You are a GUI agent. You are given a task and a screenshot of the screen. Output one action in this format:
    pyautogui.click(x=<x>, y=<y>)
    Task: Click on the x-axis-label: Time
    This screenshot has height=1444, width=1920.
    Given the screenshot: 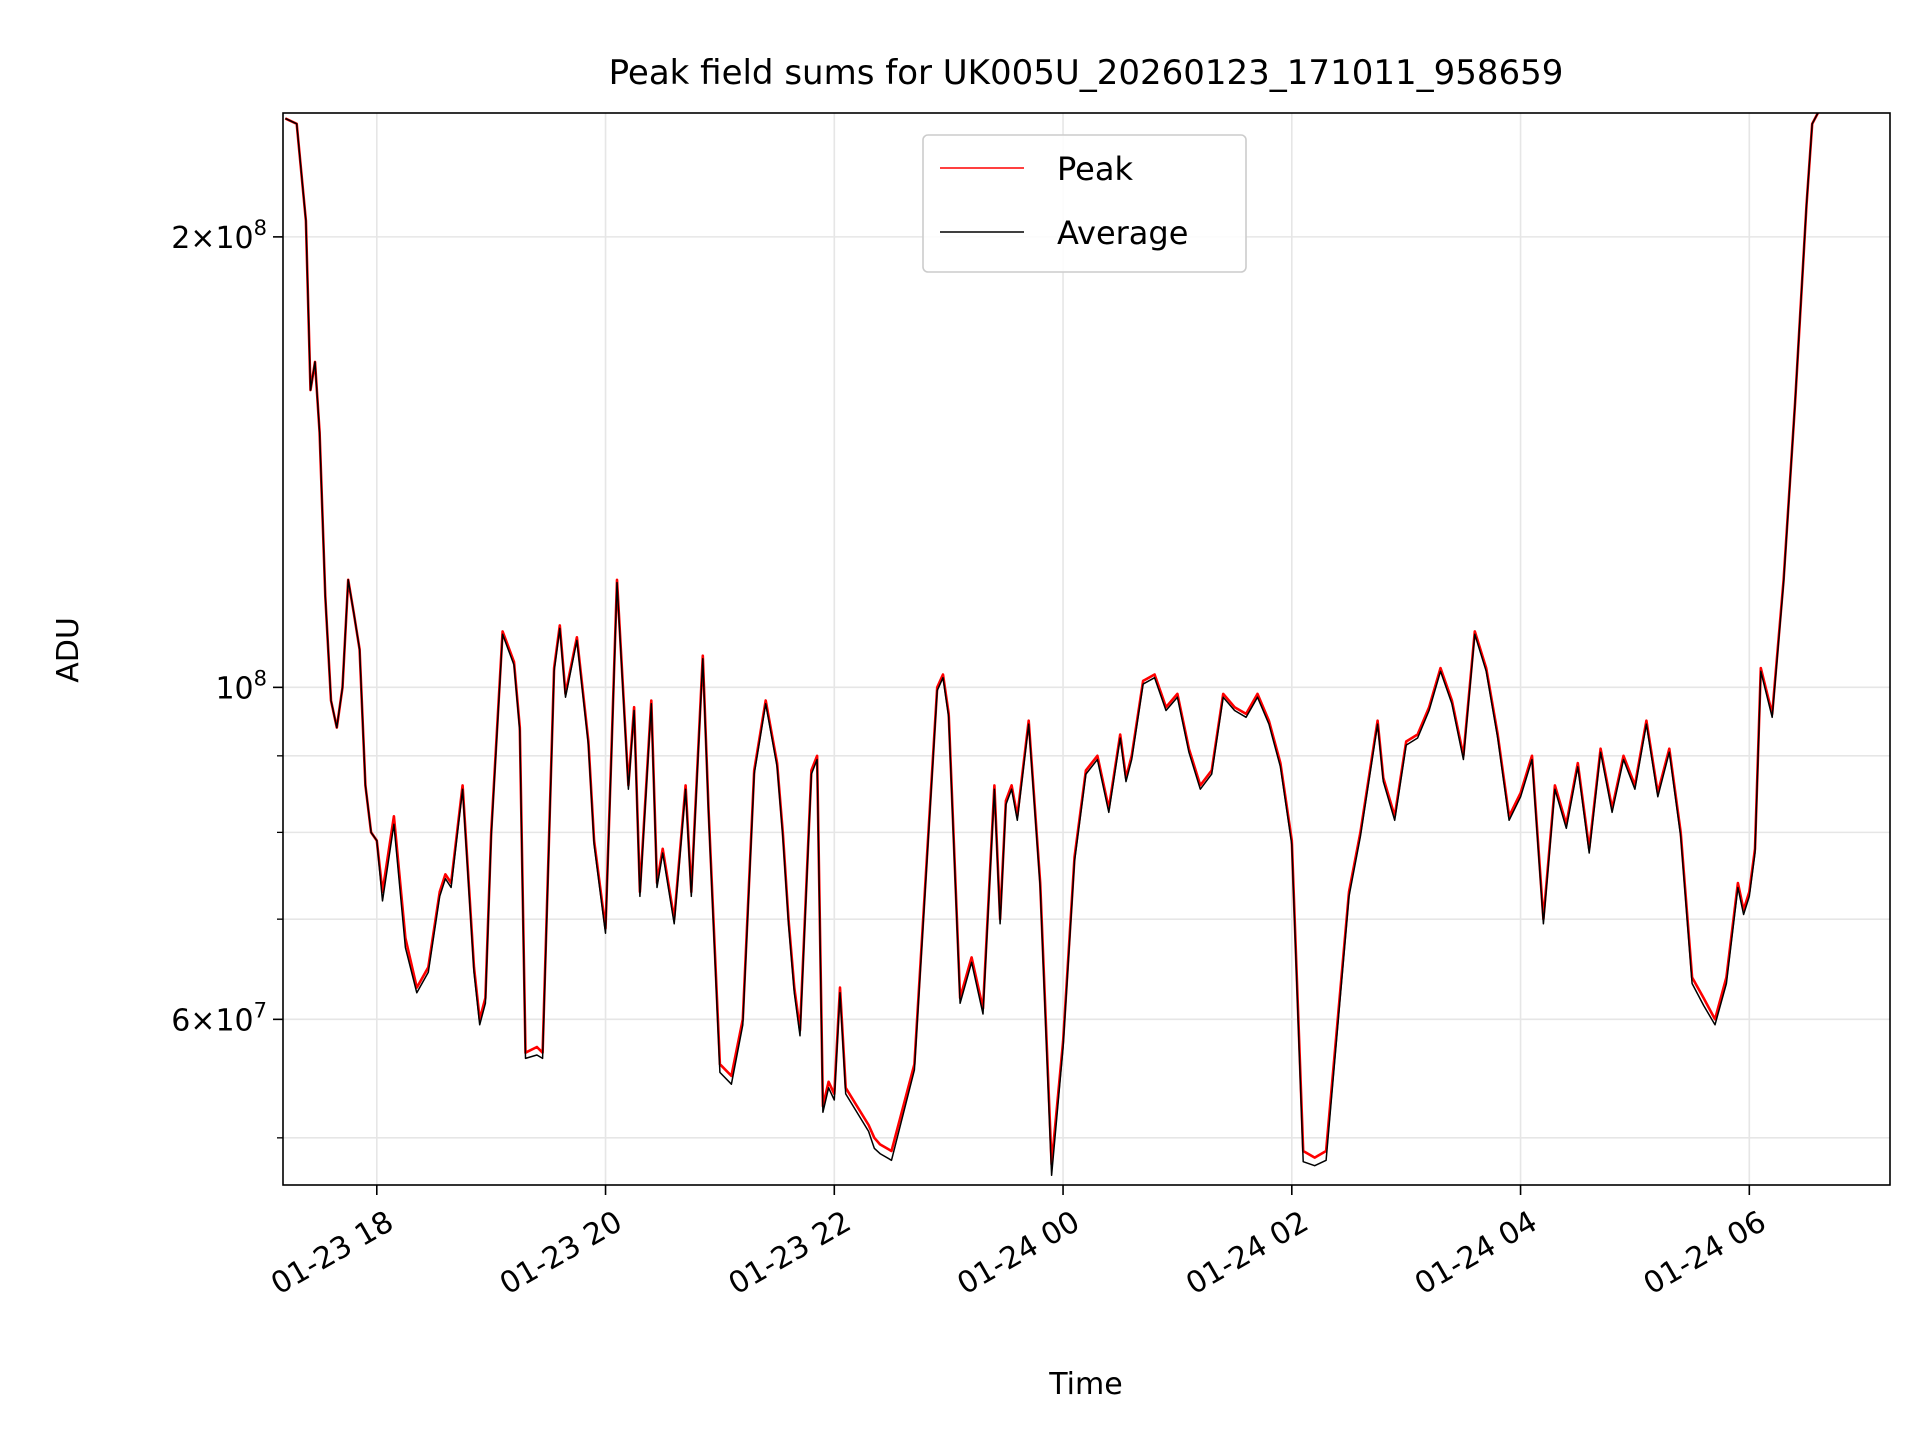 What is the action you would take?
    pyautogui.click(x=1085, y=1384)
    